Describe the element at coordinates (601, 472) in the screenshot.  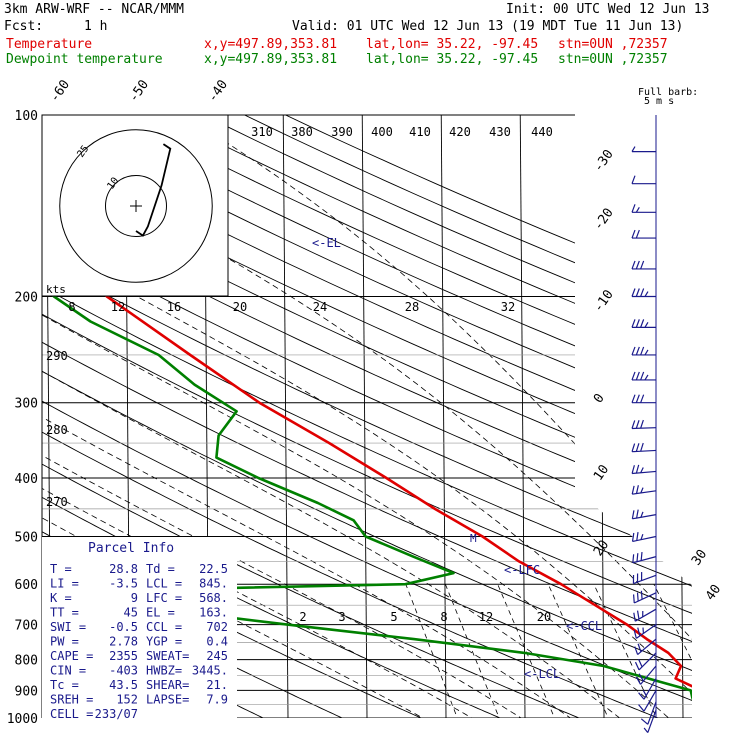
I see `isotherm-tick-label: 10` at that location.